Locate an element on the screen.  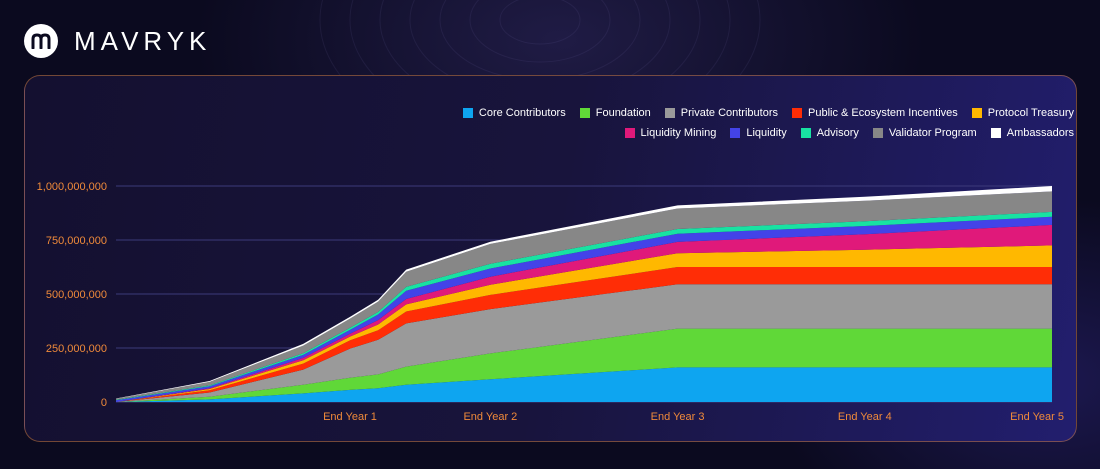
legend-item: Liquidity Mining is located at coordinates (670, 133).